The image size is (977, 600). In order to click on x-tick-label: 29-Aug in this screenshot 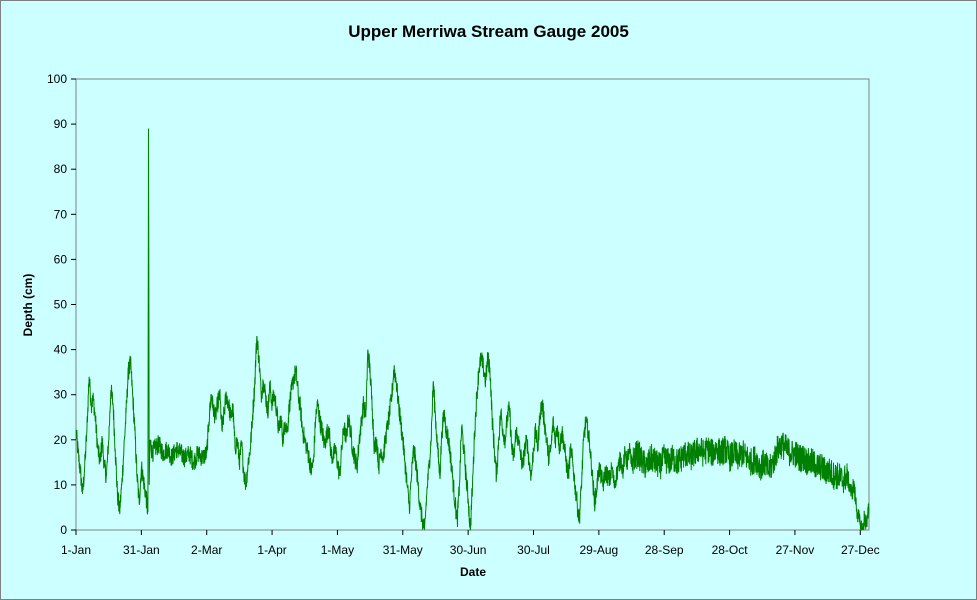, I will do `click(599, 550)`.